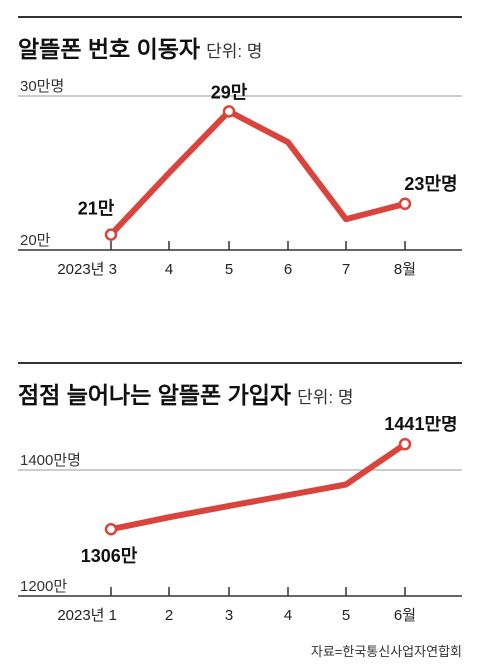 The image size is (480, 672). I want to click on chart1-data-label: 23만명, so click(430, 184).